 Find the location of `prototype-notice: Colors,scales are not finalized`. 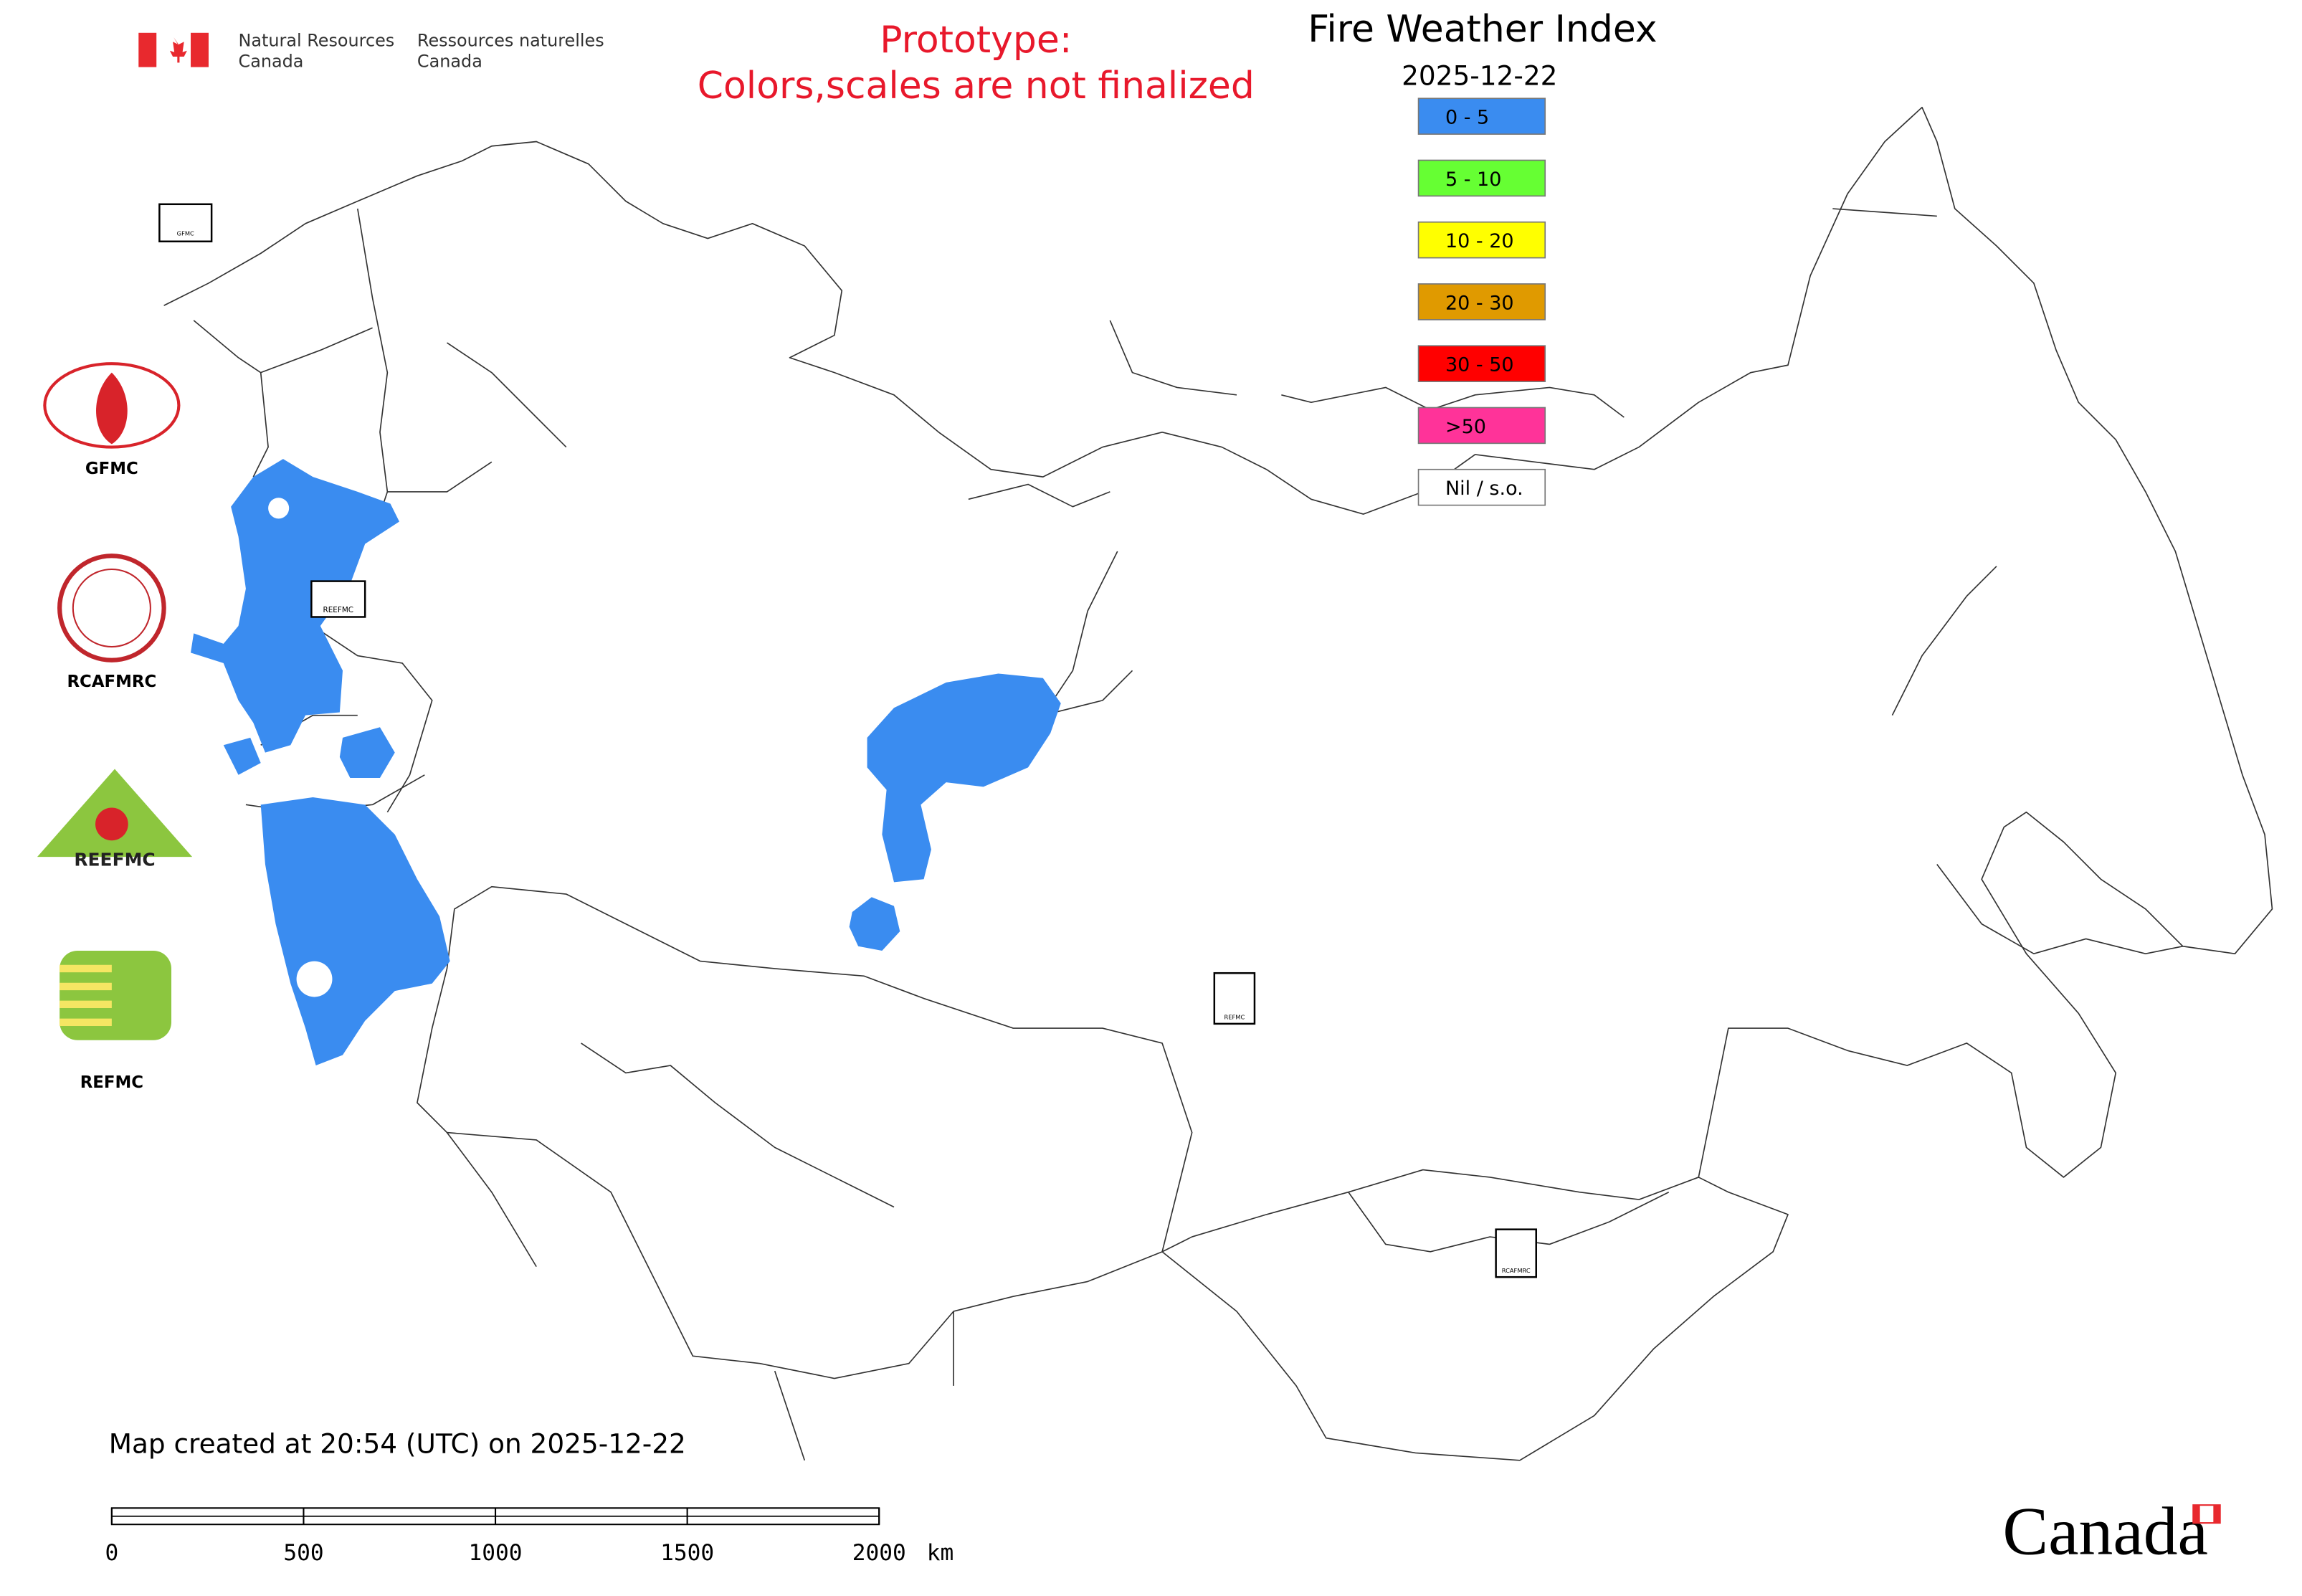

prototype-notice: Colors,scales are not finalized is located at coordinates (976, 86).